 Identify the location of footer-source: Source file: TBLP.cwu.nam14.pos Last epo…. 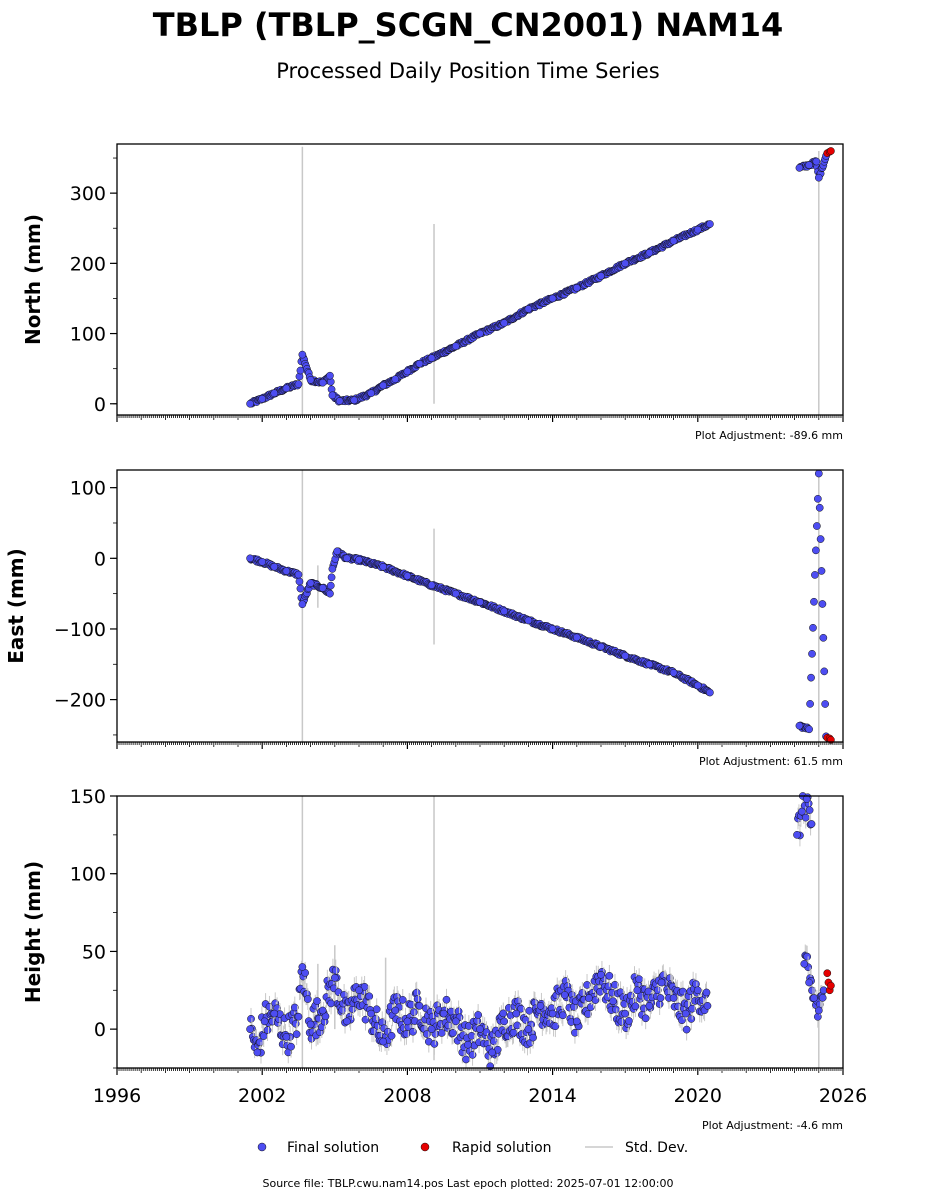
(468, 1183).